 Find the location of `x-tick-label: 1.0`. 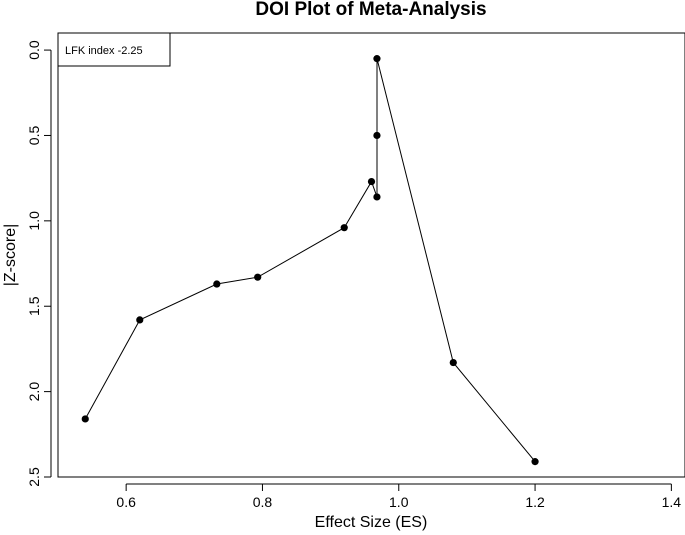

x-tick-label: 1.0 is located at coordinates (399, 502).